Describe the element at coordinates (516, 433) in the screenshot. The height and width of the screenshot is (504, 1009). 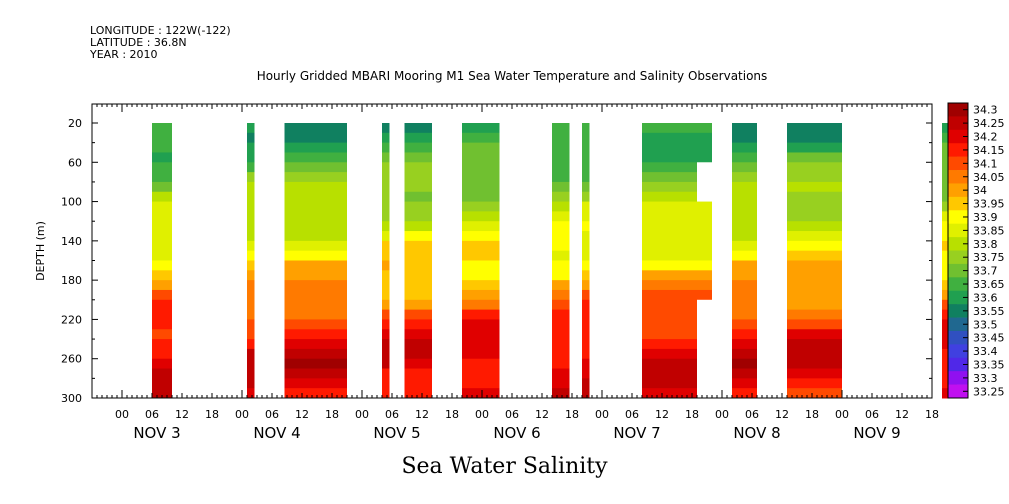
I see `x-day-label: NOV 6` at that location.